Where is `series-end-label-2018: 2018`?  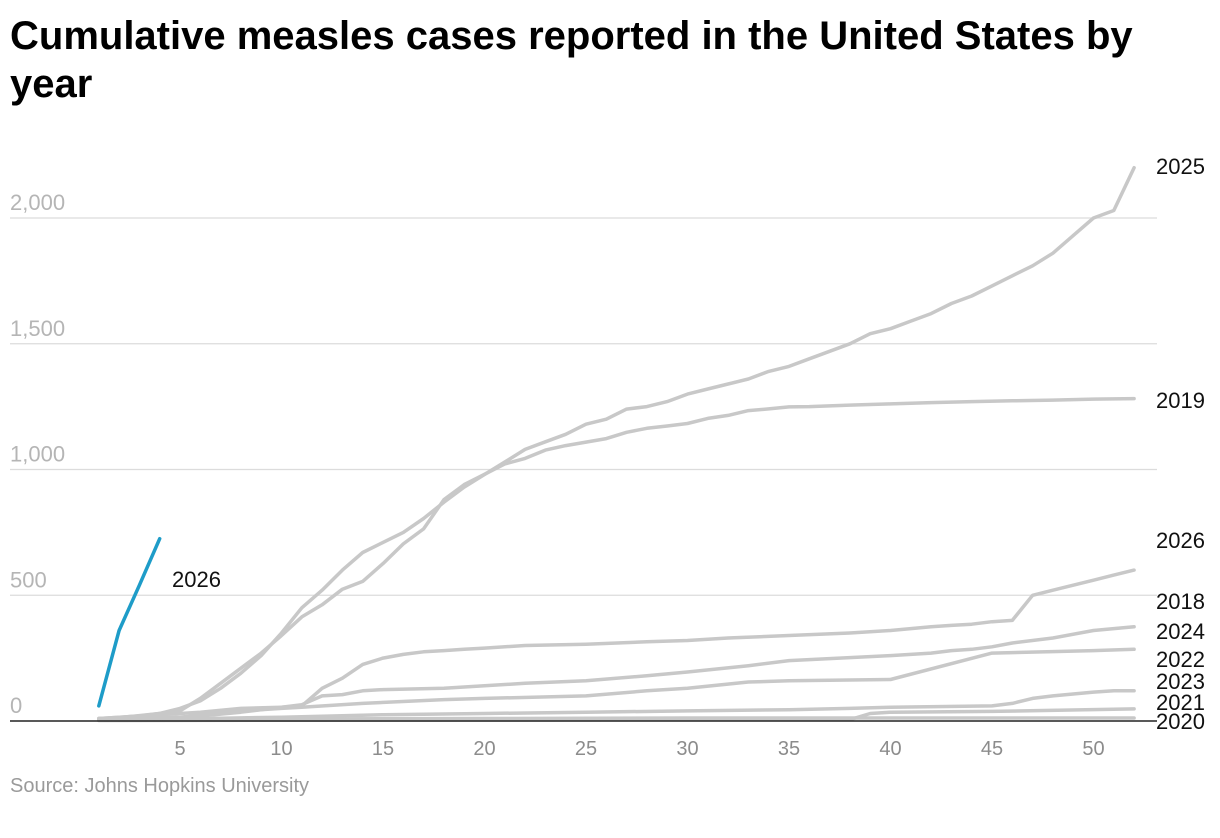
series-end-label-2018: 2018 is located at coordinates (1180, 601).